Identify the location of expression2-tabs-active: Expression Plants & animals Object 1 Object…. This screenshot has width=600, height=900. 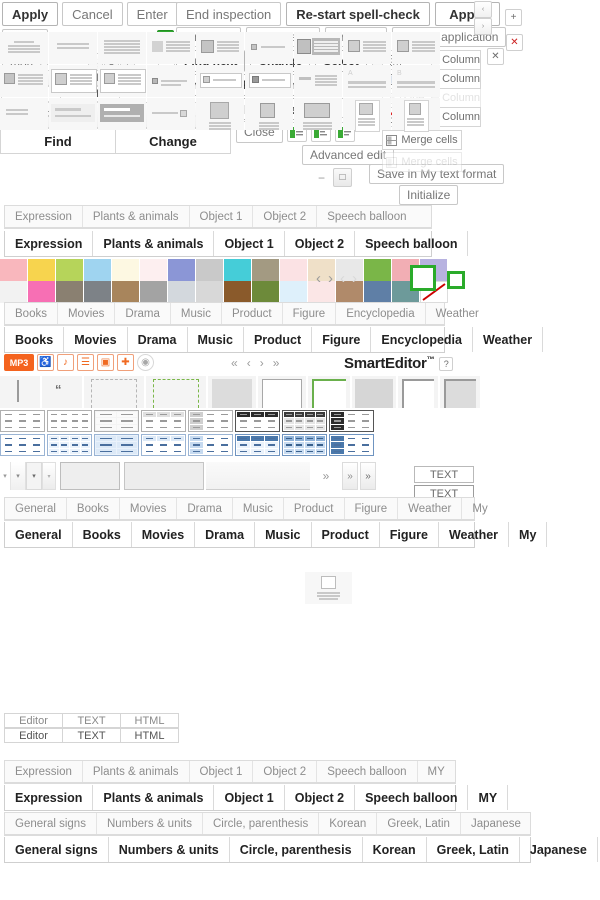
(256, 798).